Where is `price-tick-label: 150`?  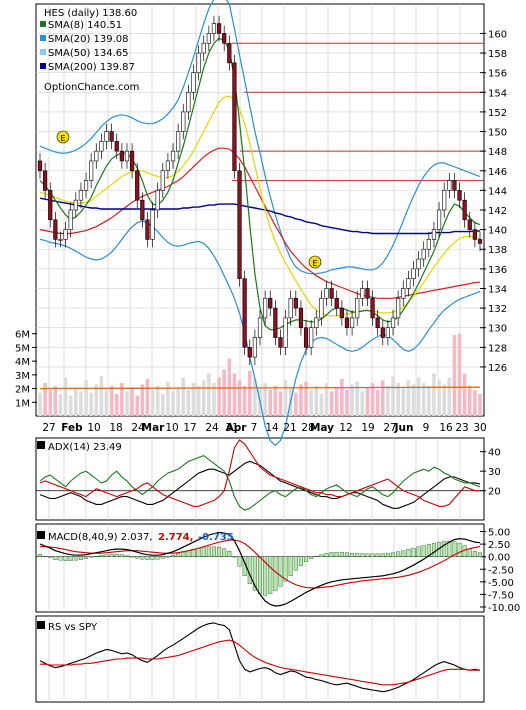
price-tick-label: 150 is located at coordinates (497, 133).